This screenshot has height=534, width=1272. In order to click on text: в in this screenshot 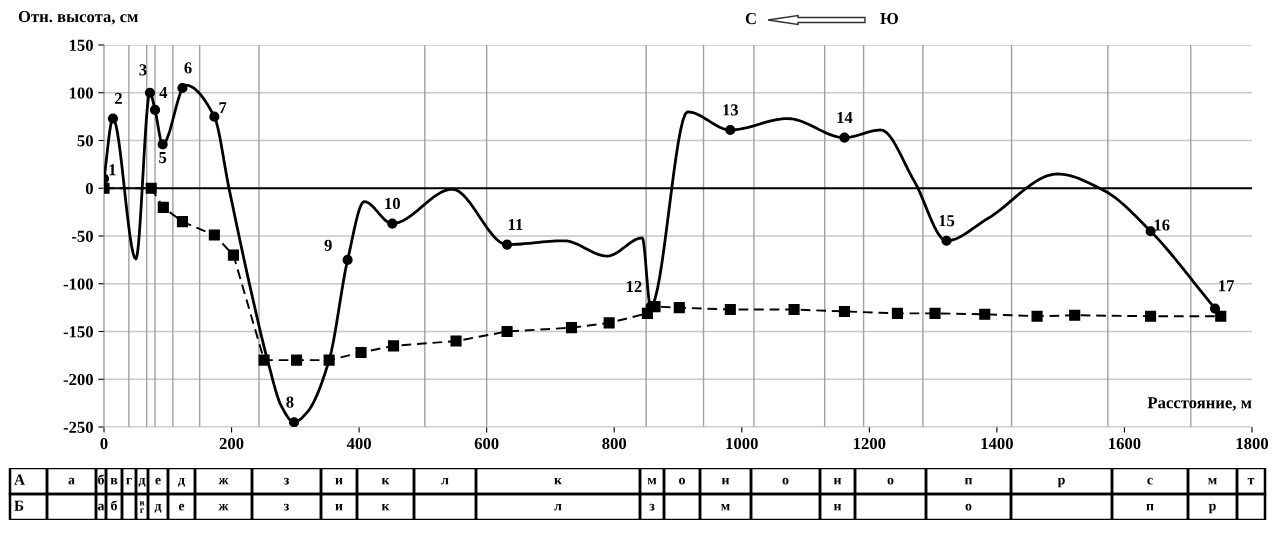, I will do `click(114, 481)`.